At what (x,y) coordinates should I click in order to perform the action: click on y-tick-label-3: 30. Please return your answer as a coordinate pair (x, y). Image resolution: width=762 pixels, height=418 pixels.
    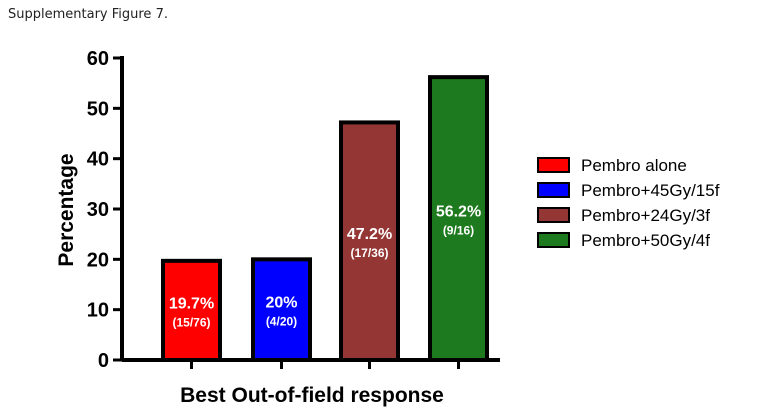
    Looking at the image, I should click on (98, 210).